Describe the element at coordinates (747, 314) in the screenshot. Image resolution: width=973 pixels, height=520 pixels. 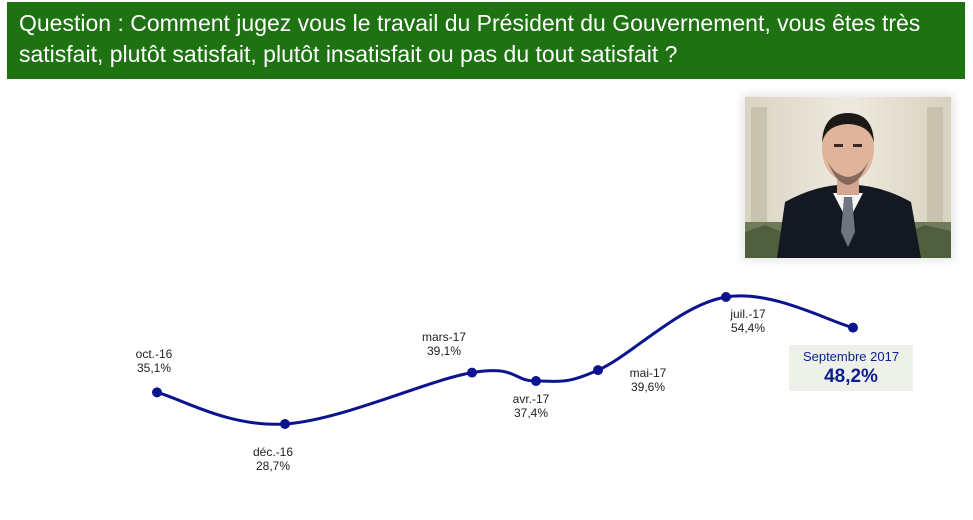
I see `category-label-5: juil.-17` at that location.